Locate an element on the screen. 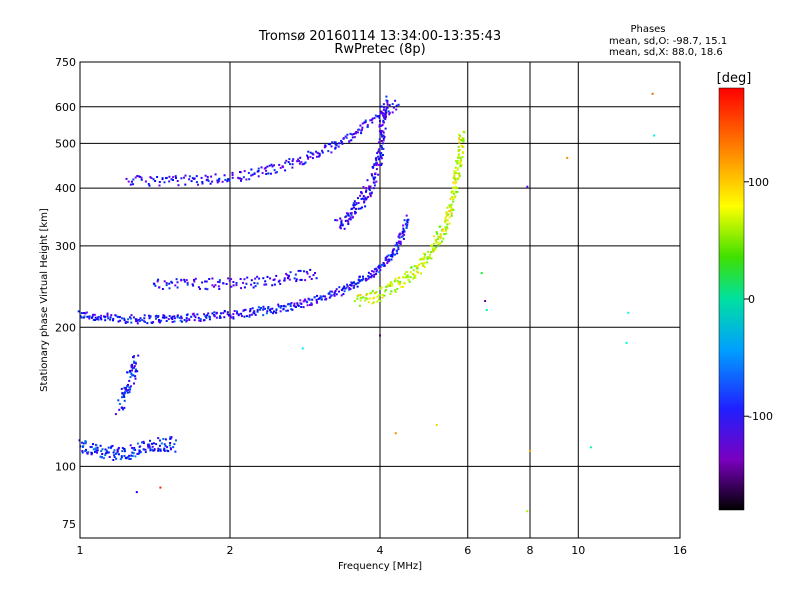 The image size is (800, 600). y-tick-label: 500 is located at coordinates (65, 143).